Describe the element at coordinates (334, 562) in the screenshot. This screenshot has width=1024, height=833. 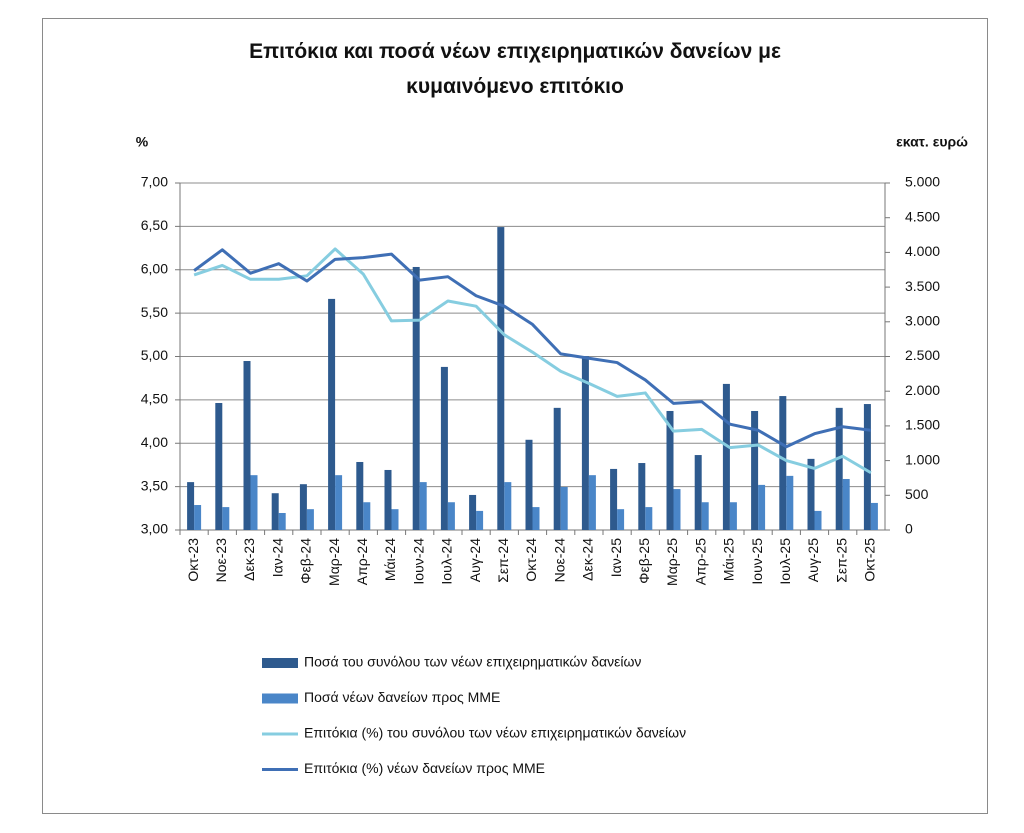
I see `x-tick-label: Μαρ-24` at that location.